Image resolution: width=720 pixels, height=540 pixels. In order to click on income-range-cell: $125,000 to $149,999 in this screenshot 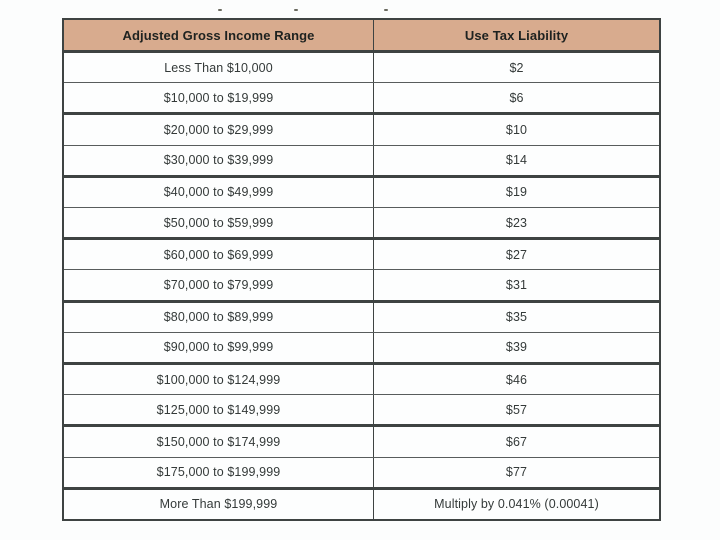, I will do `click(219, 410)`.